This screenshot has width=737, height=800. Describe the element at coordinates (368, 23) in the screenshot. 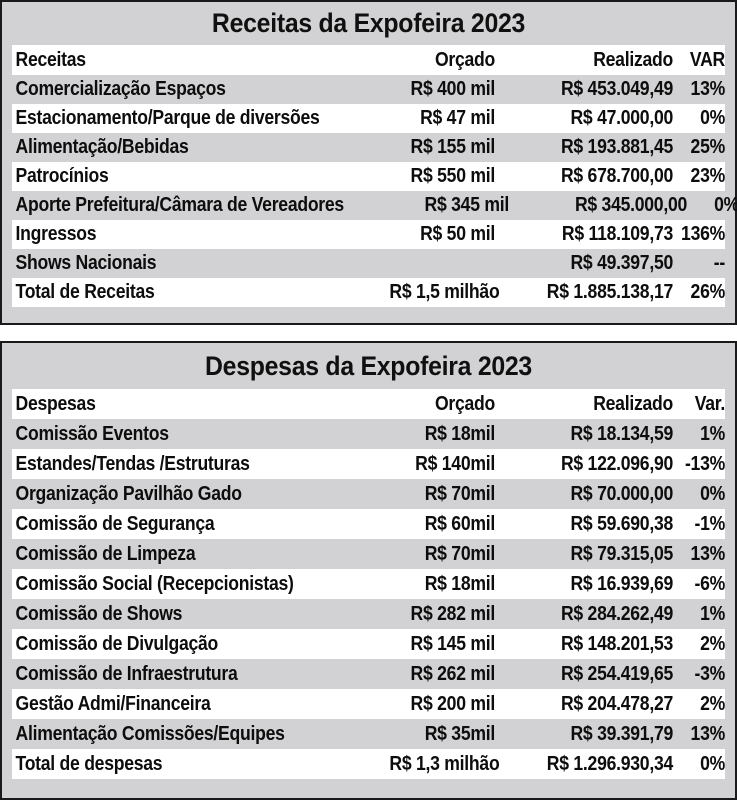

I see `receitas-title: Receitas da Expofeira 2023` at that location.